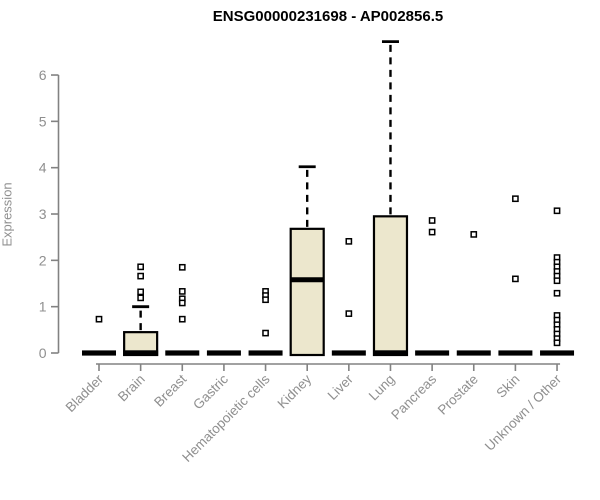 This screenshot has width=600, height=500. What do you see at coordinates (413, 396) in the screenshot?
I see `x-category-label-pancreas: Pancreas` at bounding box center [413, 396].